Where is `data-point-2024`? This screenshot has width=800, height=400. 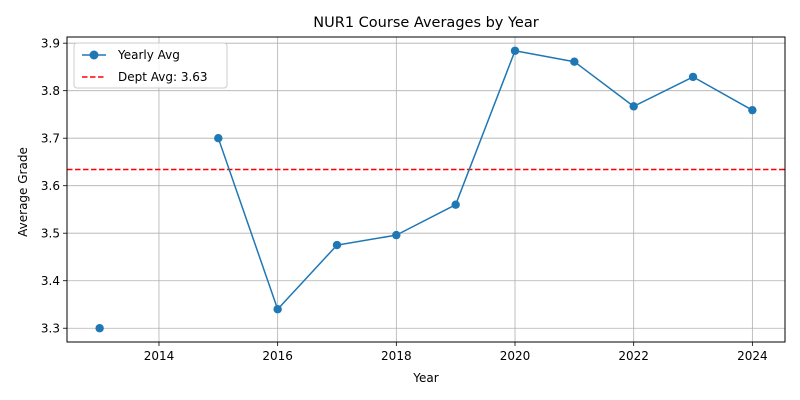
data-point-2024 is located at coordinates (752, 110).